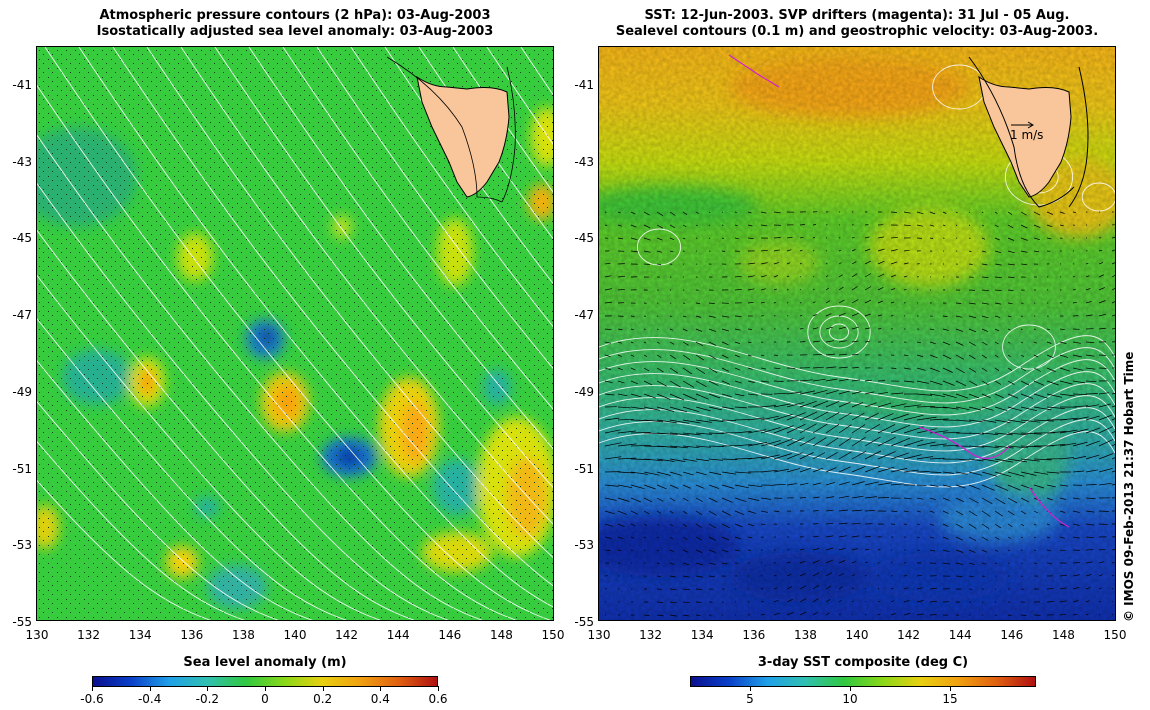  I want to click on left-colorbar-tick: -0.2, so click(207, 699).